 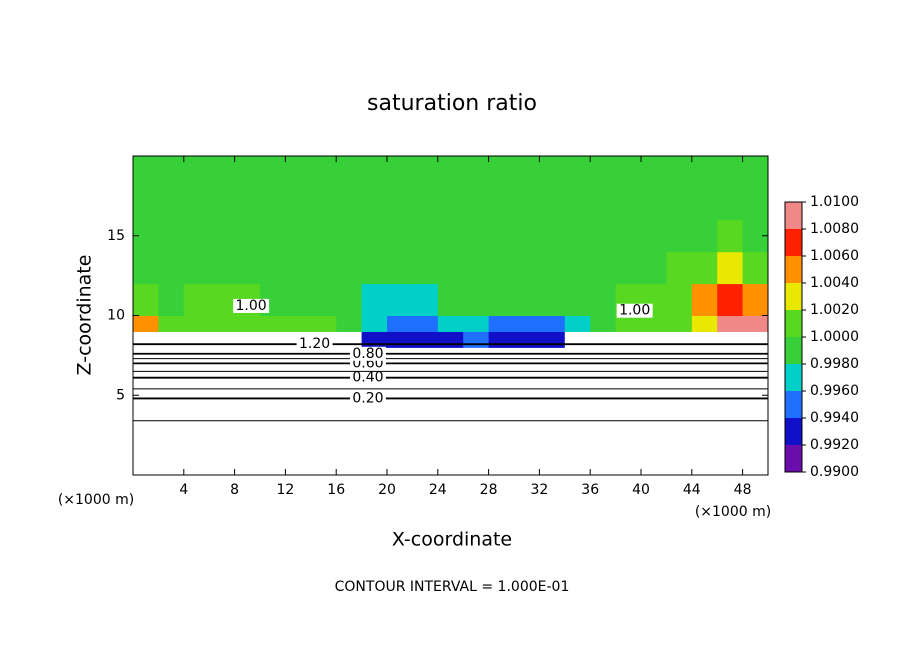 What do you see at coordinates (116, 236) in the screenshot?
I see `y-tick-label: 15` at bounding box center [116, 236].